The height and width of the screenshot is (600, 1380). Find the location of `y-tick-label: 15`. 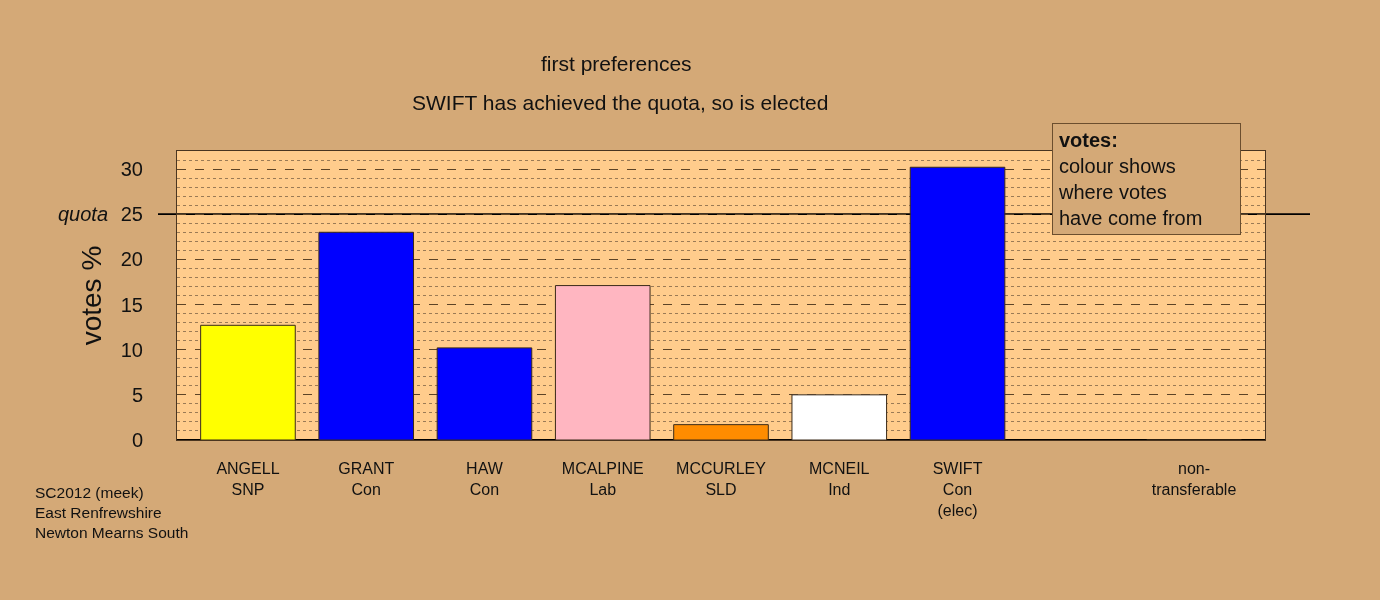

y-tick-label: 15 is located at coordinates (131, 304).